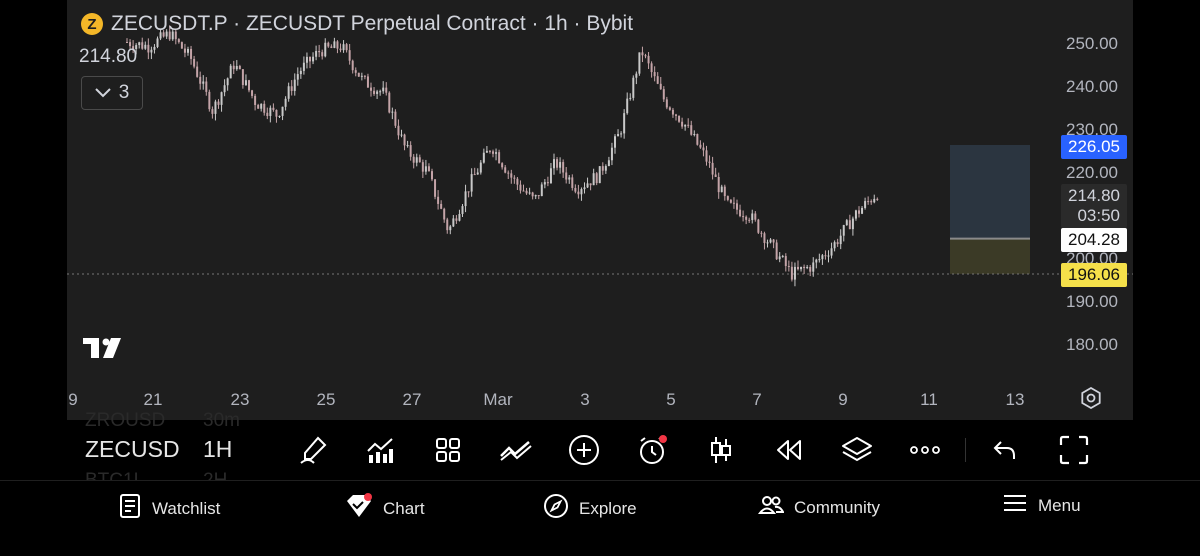  Describe the element at coordinates (218, 449) in the screenshot. I see `timeframe-selector: 1H` at that location.